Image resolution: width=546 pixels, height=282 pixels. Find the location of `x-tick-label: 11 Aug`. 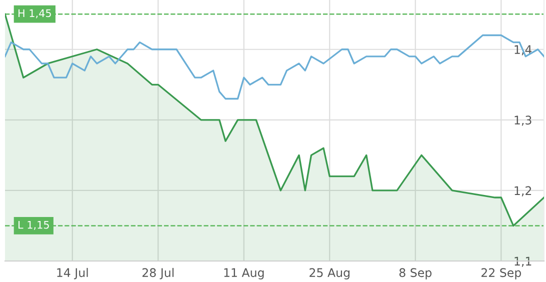

x-tick-label: 11 Aug is located at coordinates (244, 274).